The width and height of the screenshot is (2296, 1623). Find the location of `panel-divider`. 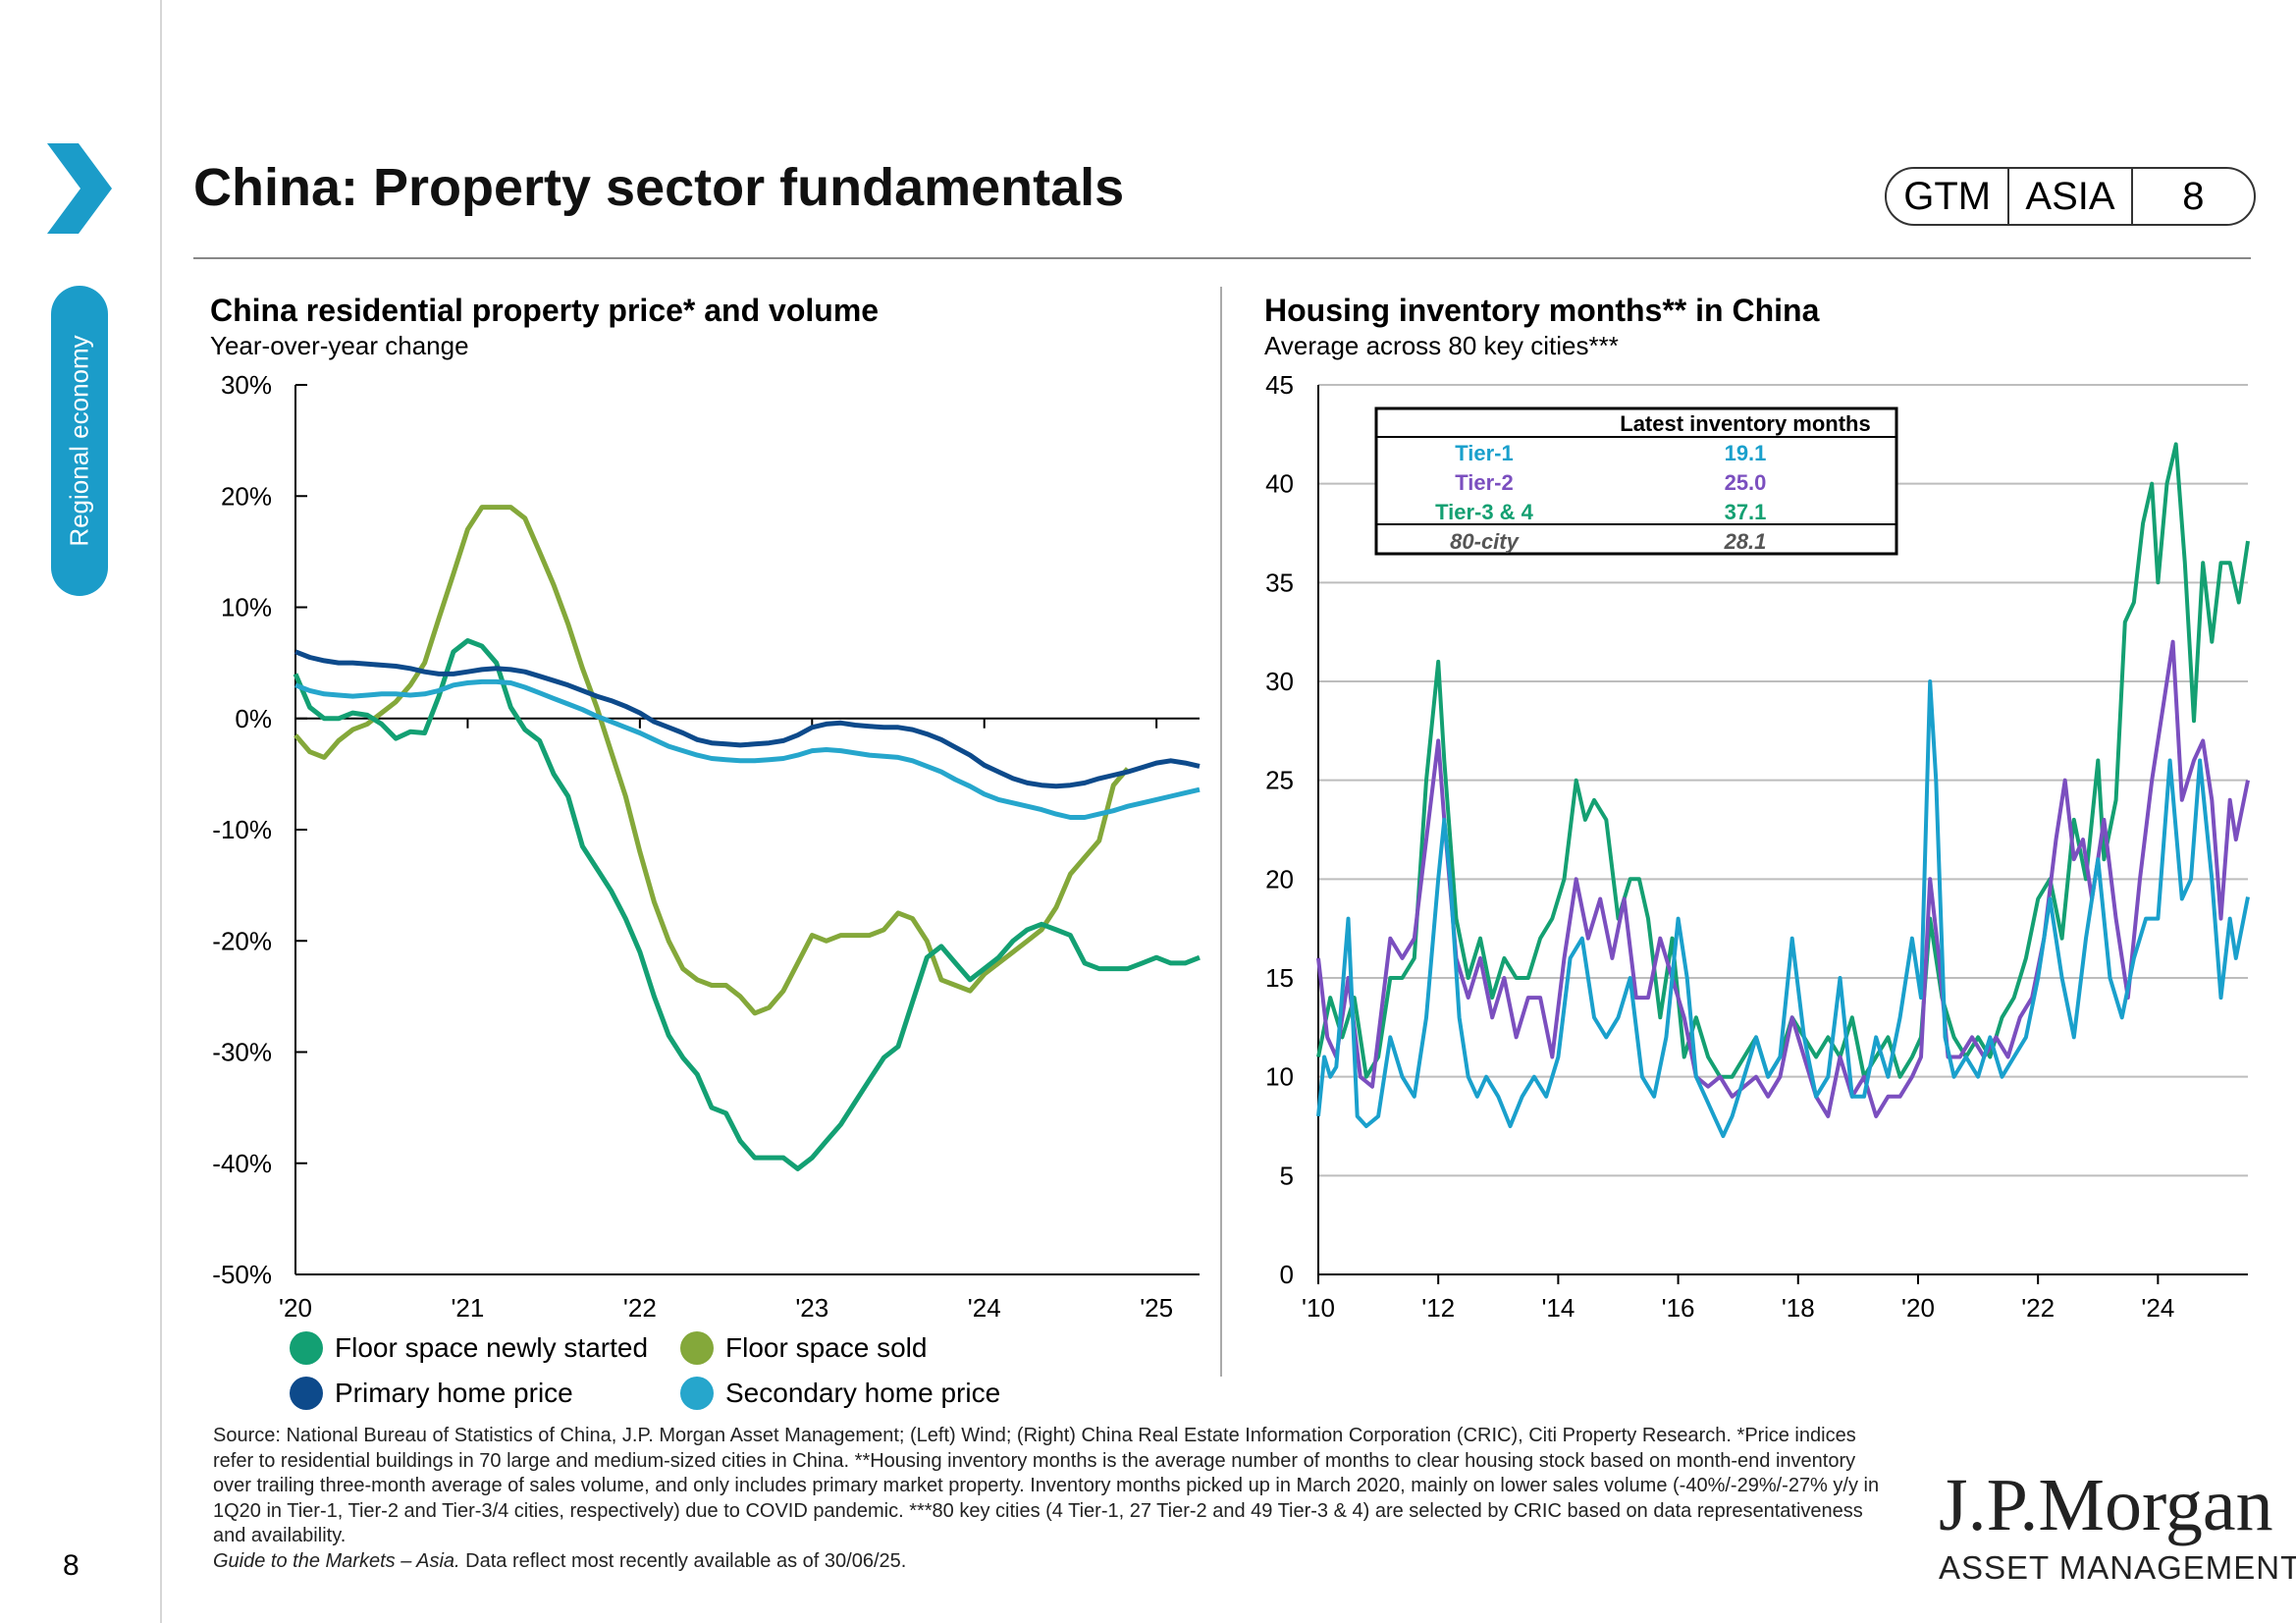

panel-divider is located at coordinates (1221, 832).